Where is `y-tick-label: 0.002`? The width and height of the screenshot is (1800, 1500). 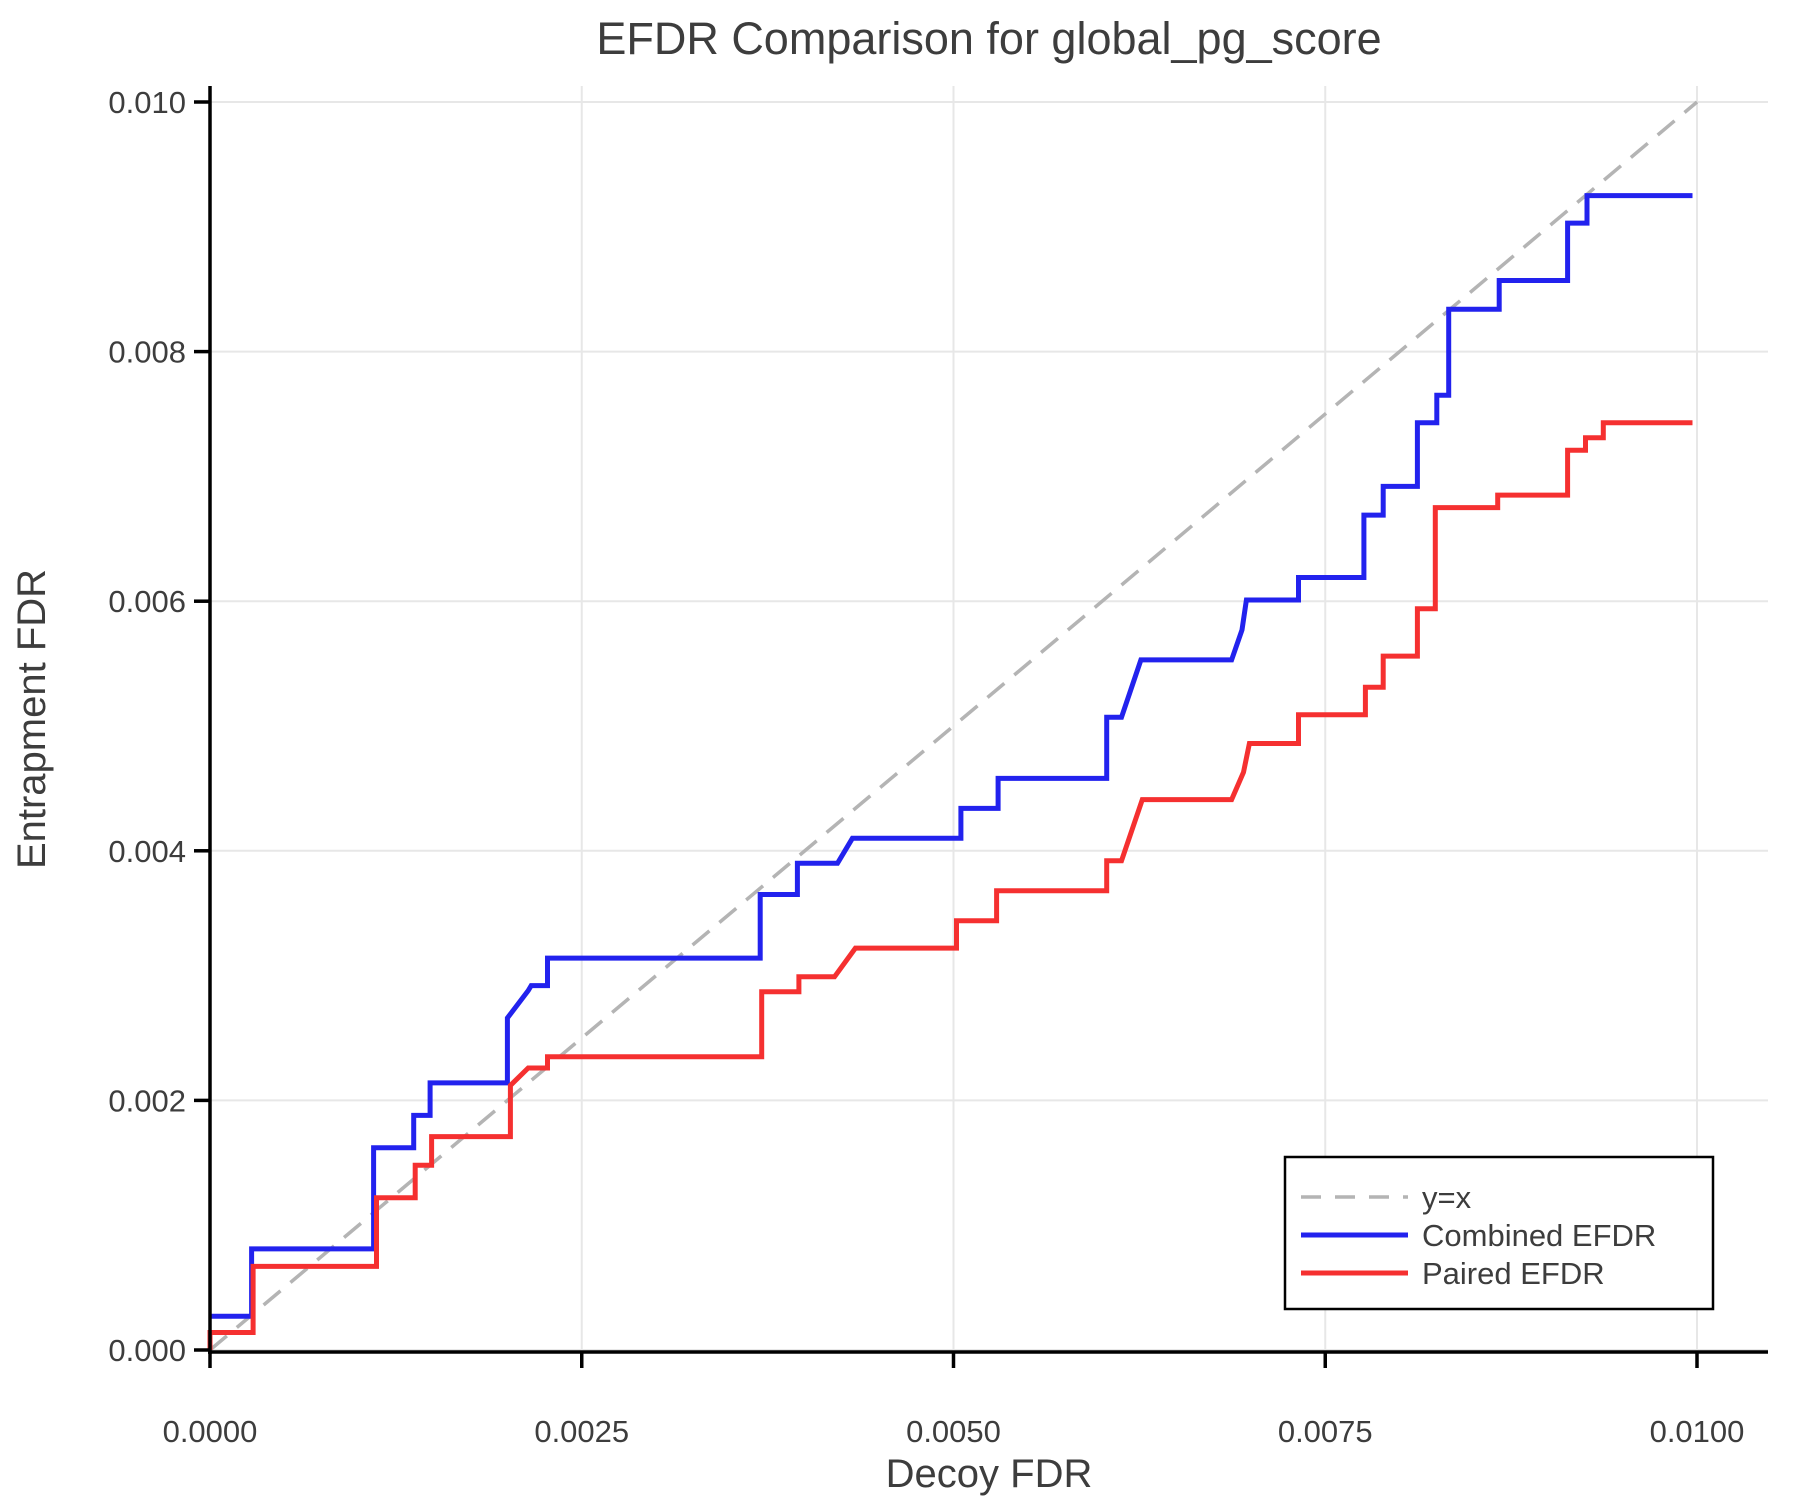
y-tick-label: 0.002 is located at coordinates (147, 1100).